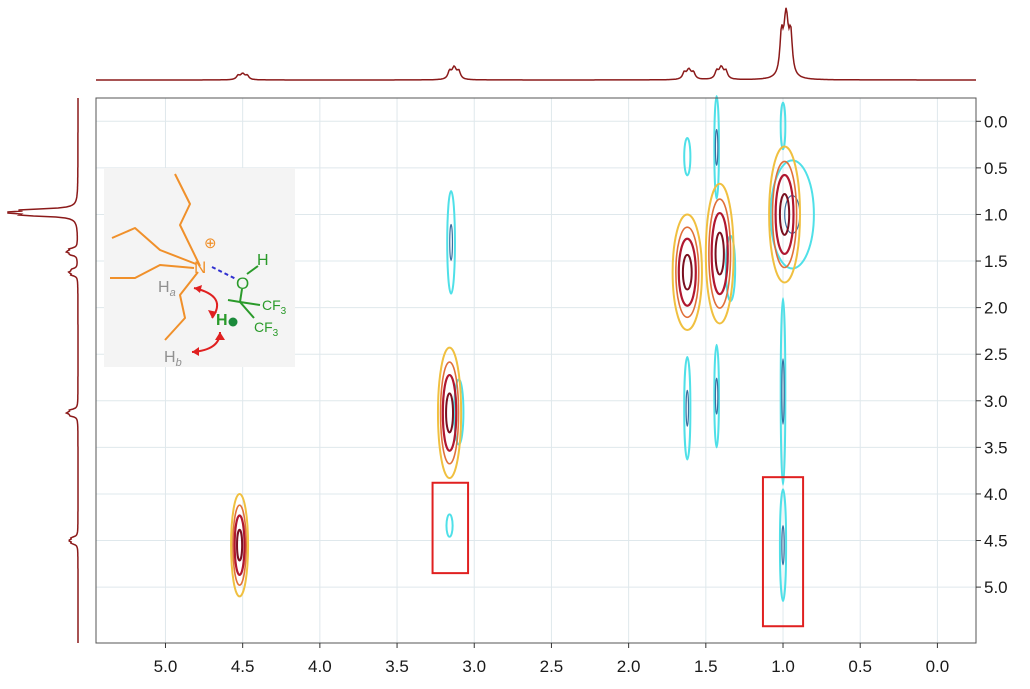  What do you see at coordinates (783, 666) in the screenshot?
I see `x-tick-label: 1.0` at bounding box center [783, 666].